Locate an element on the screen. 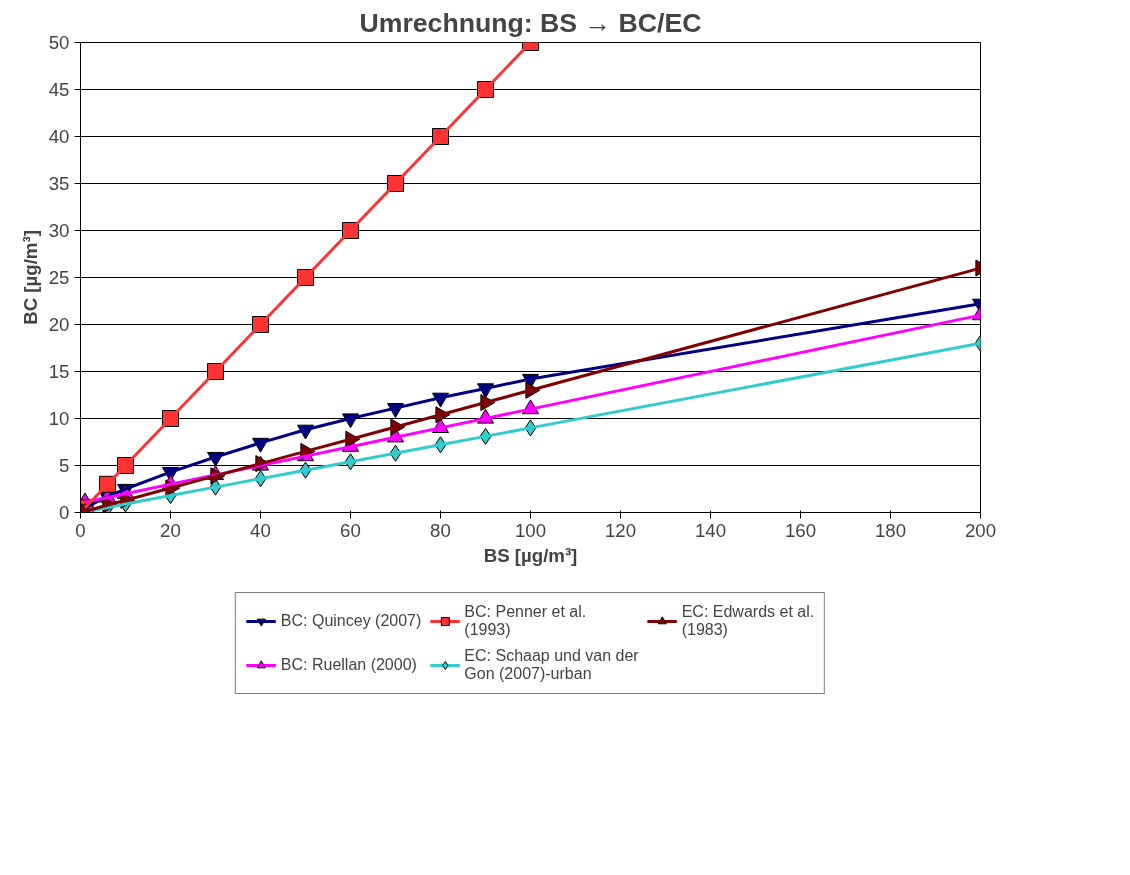 Image resolution: width=1130 pixels, height=875 pixels. x-tick-label: 180 is located at coordinates (890, 530).